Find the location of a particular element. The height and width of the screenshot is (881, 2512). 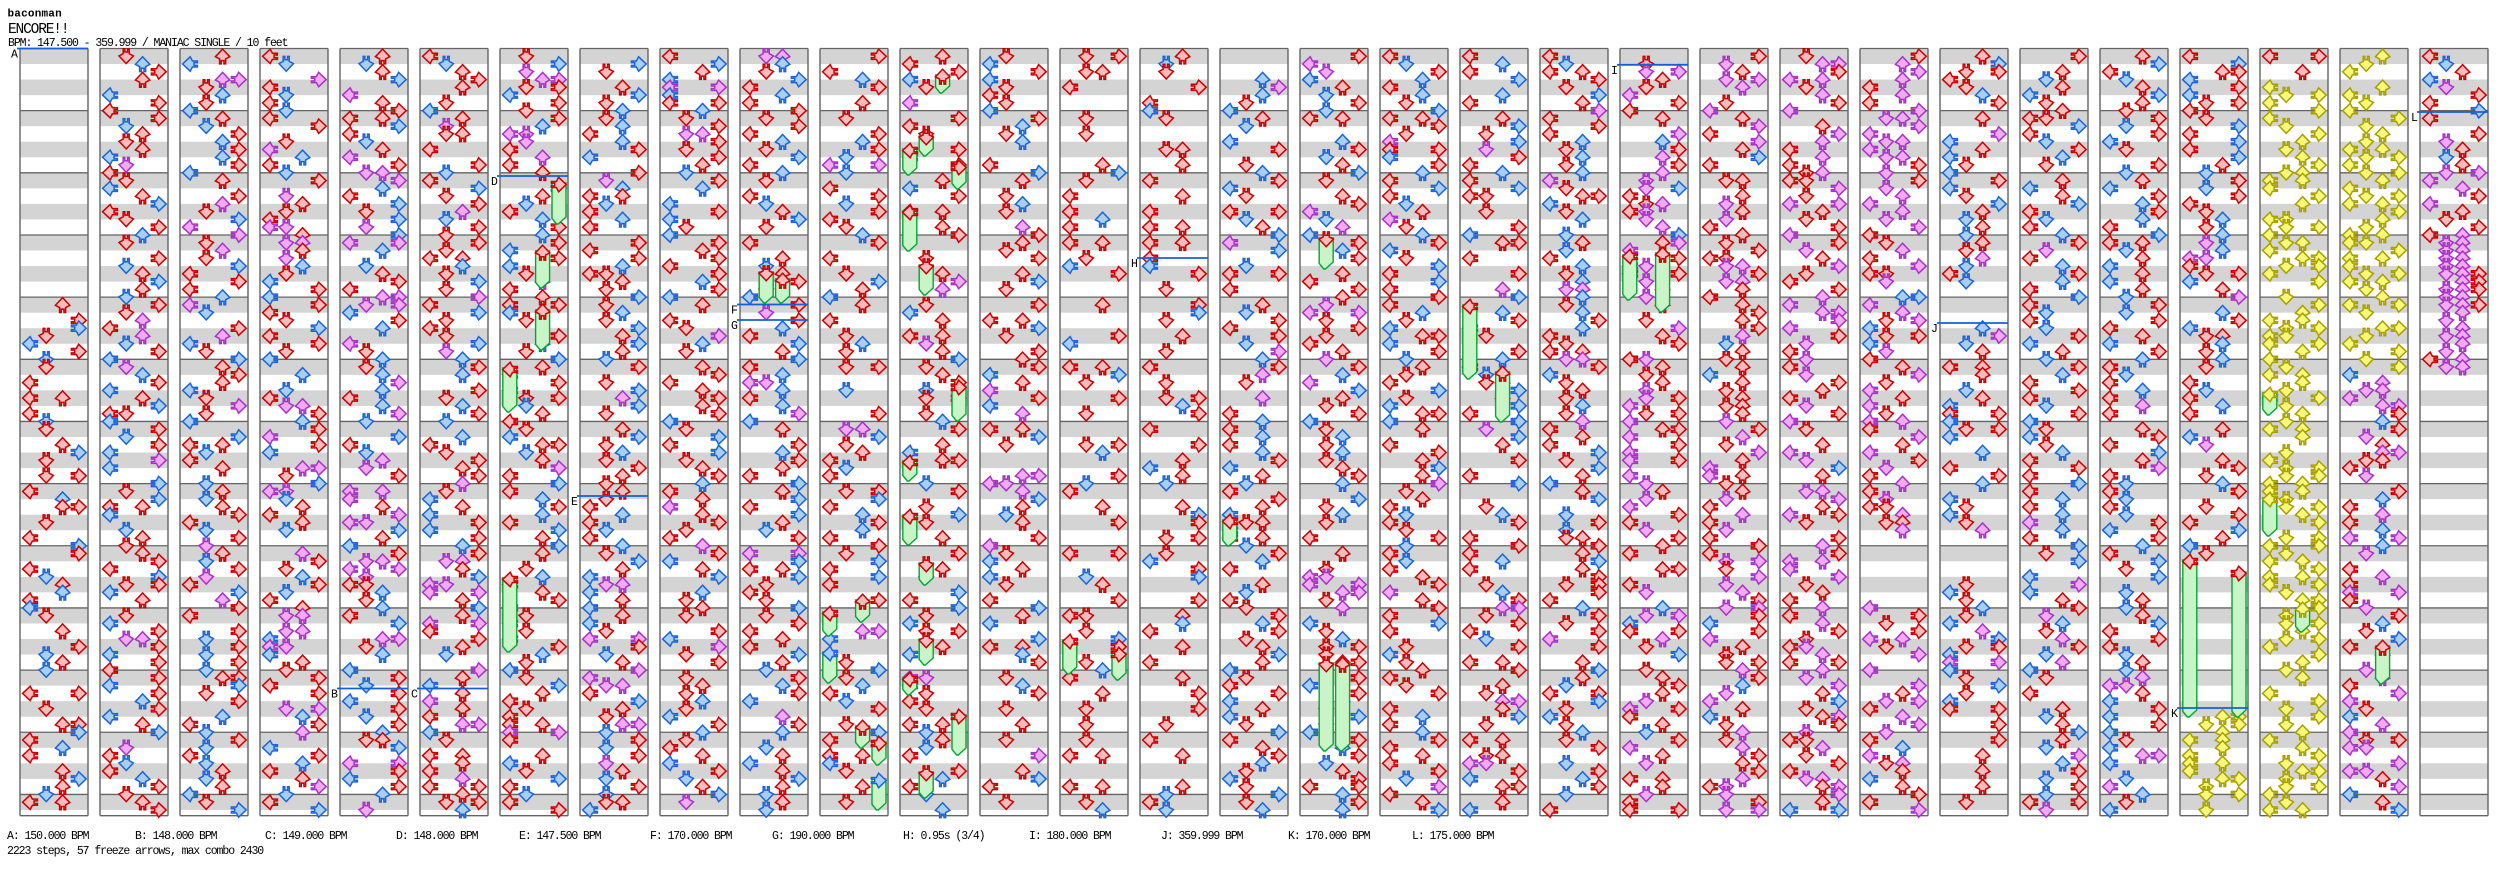

svg-text: A is located at coordinates (14, 55).